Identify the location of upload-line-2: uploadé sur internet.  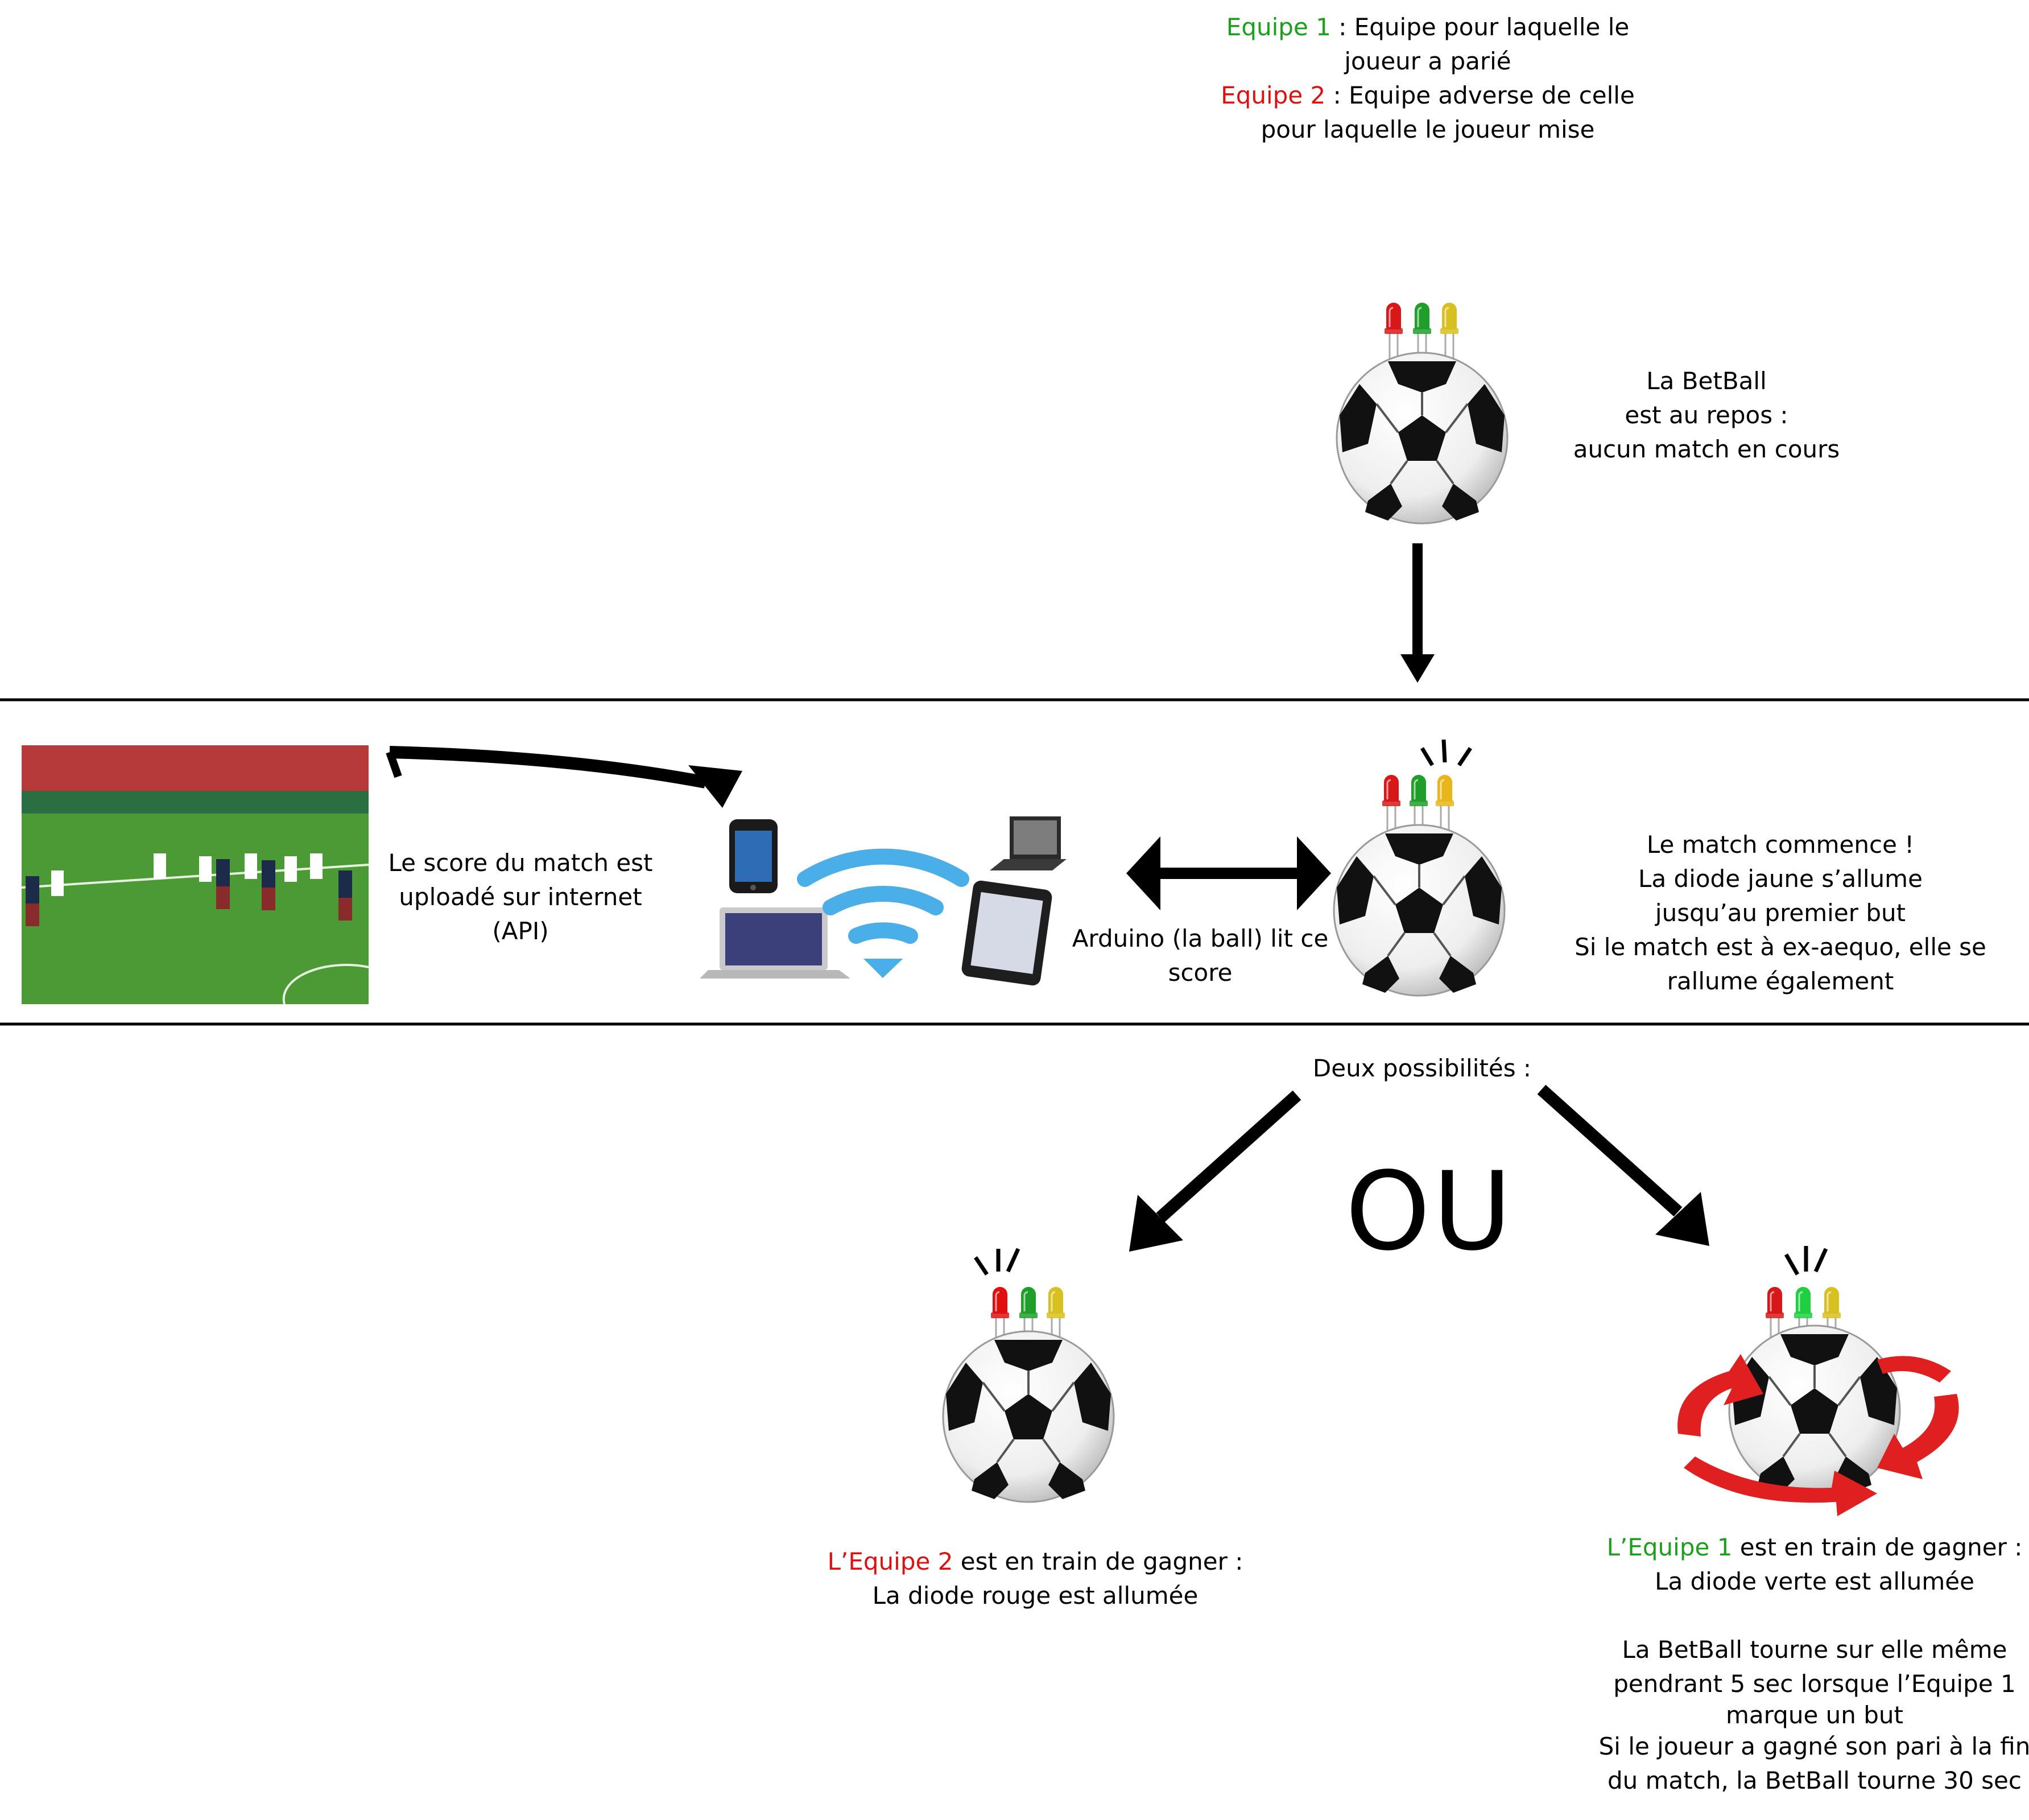
(520, 897).